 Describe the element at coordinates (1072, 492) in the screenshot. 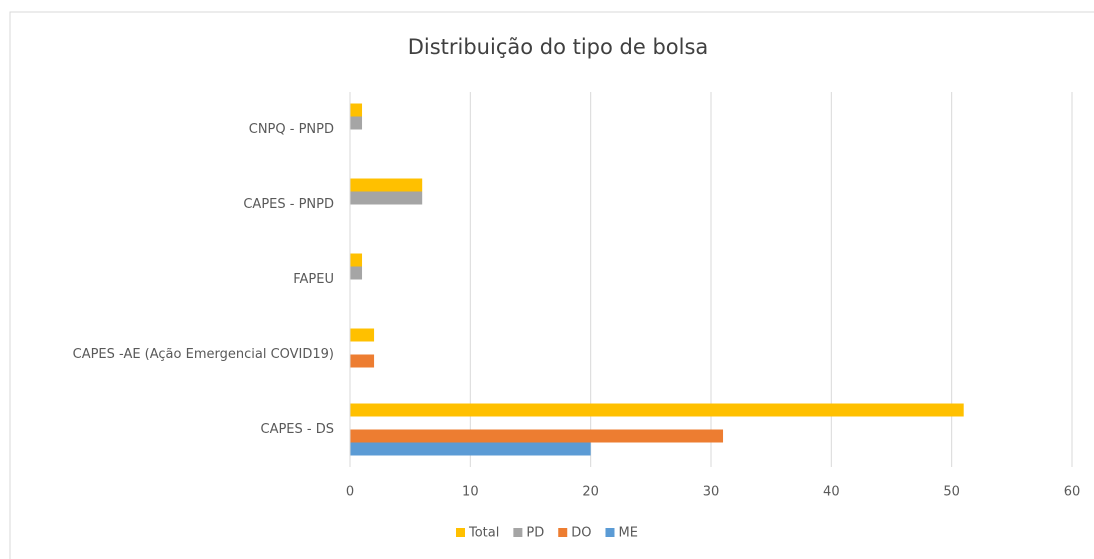

I see `x-tick-label: 60` at that location.